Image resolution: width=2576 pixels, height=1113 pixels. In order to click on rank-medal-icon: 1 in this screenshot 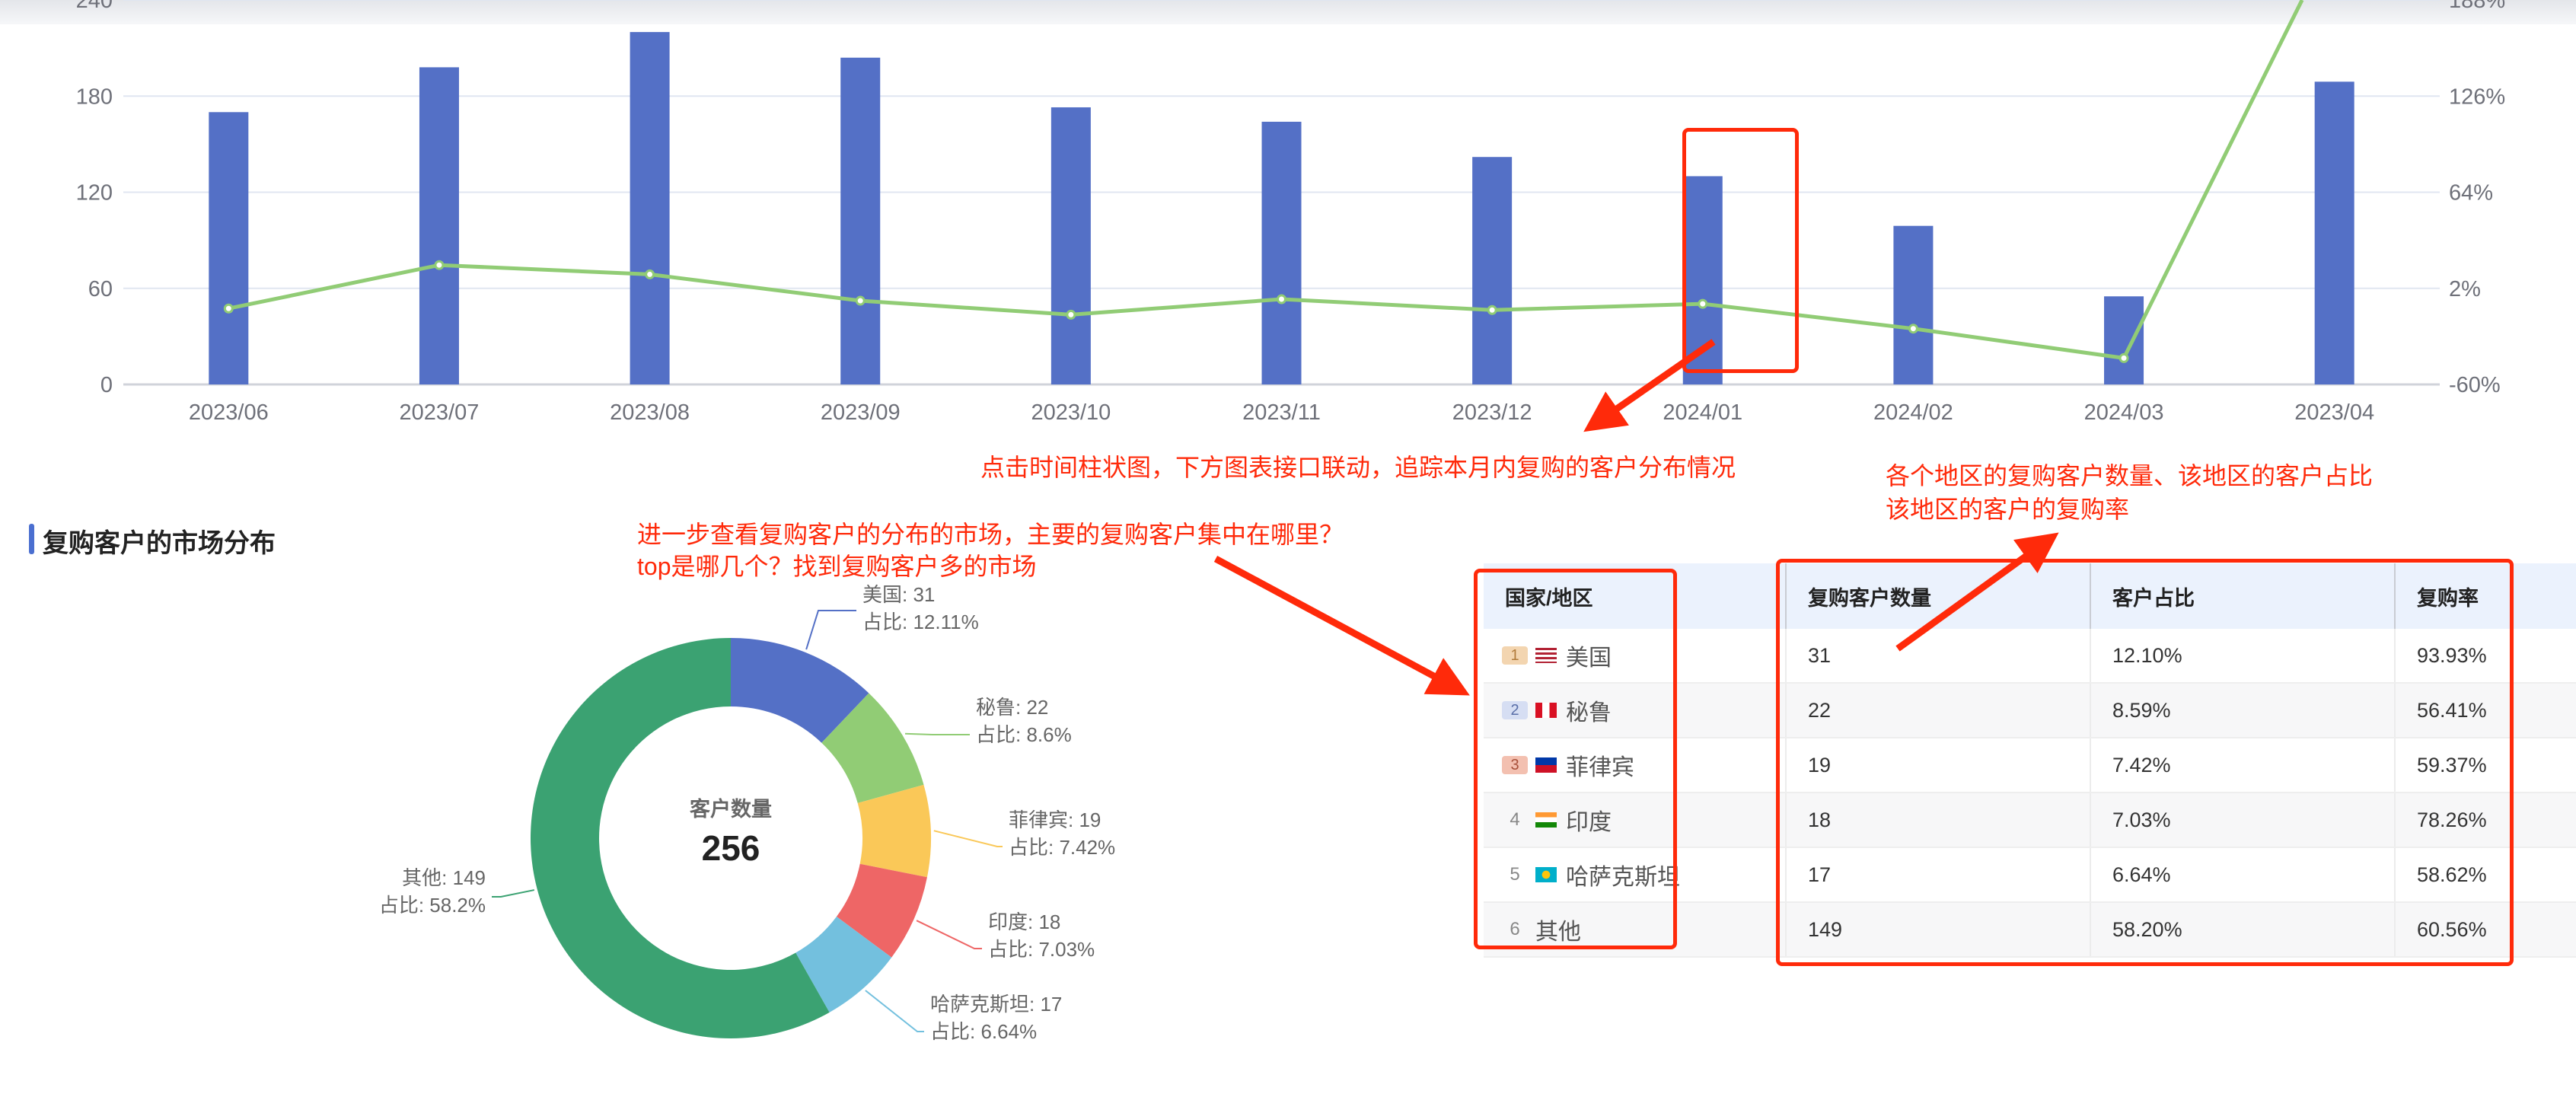, I will do `click(1515, 655)`.